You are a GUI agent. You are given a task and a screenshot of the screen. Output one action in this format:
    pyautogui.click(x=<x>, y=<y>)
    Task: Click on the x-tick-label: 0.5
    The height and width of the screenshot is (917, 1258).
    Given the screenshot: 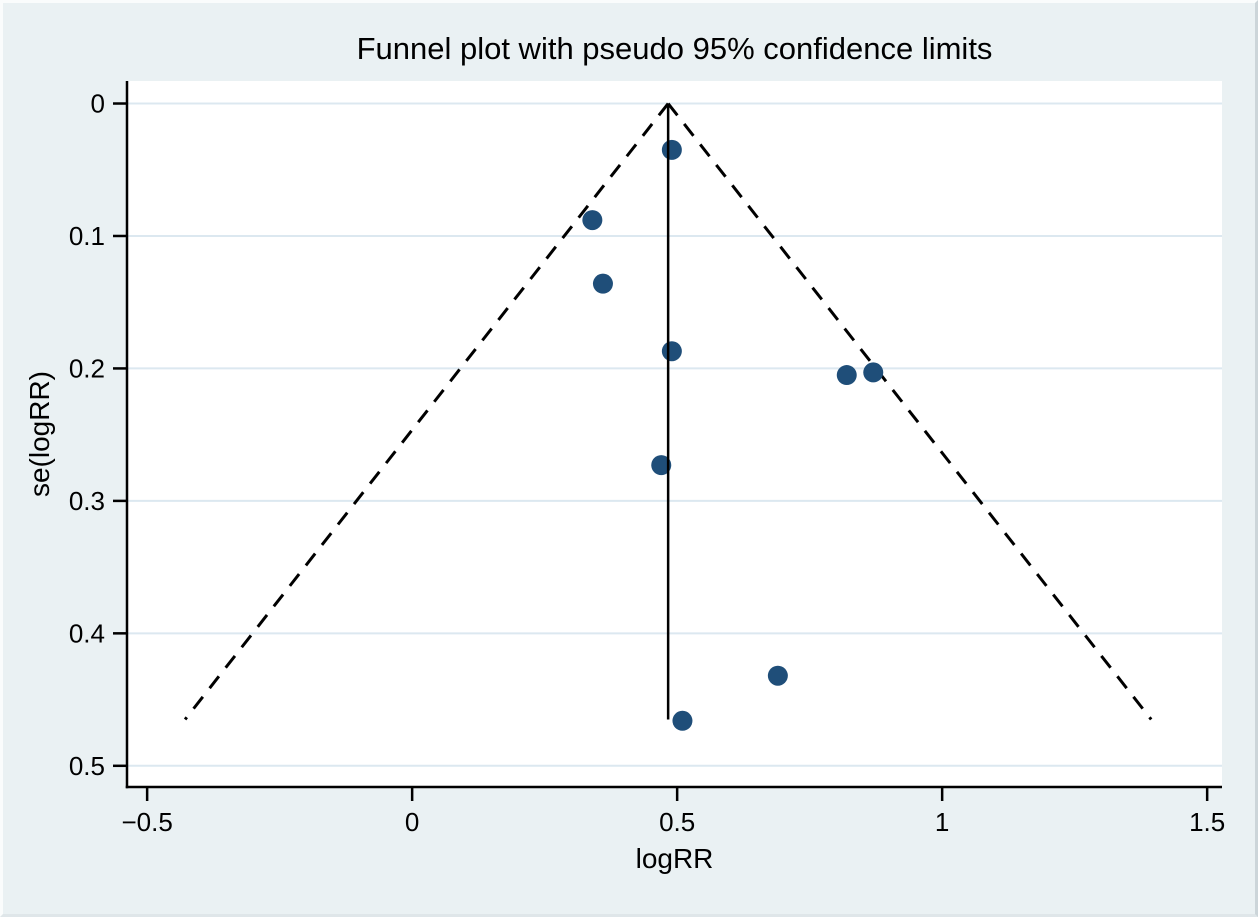 What is the action you would take?
    pyautogui.click(x=677, y=822)
    